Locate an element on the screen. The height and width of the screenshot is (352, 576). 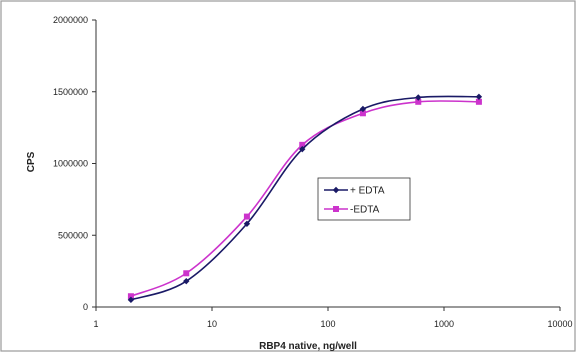
x-tick-label: 10 is located at coordinates (212, 324).